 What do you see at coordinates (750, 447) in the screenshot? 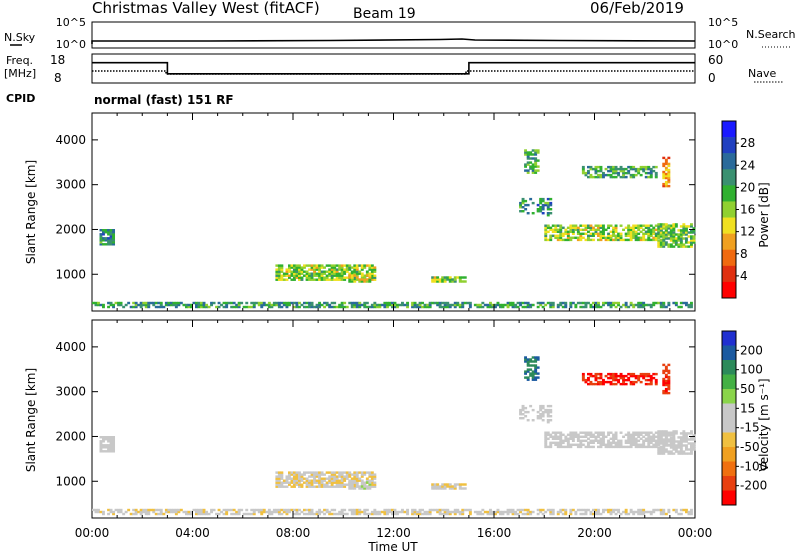
I see `velocity-tick-label: -50` at bounding box center [750, 447].